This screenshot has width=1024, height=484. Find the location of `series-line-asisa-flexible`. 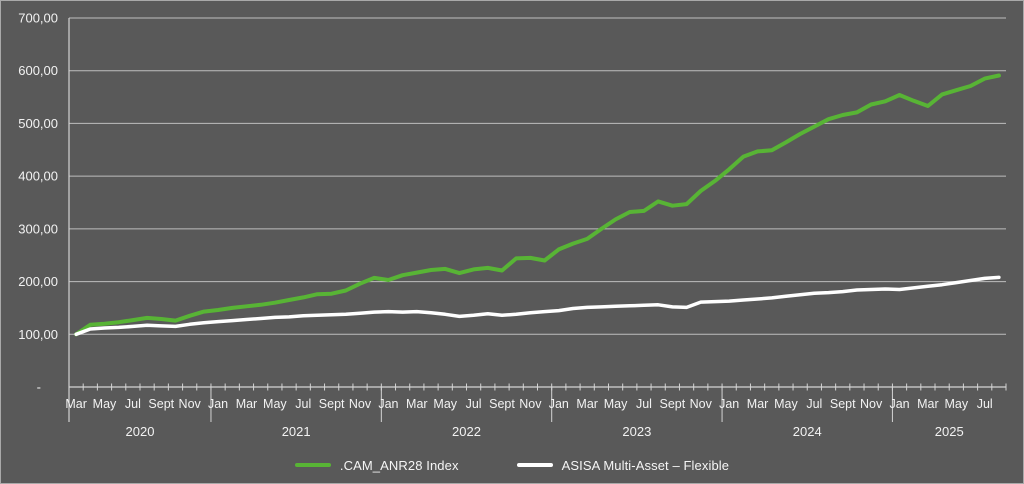

series-line-asisa-flexible is located at coordinates (537, 306).